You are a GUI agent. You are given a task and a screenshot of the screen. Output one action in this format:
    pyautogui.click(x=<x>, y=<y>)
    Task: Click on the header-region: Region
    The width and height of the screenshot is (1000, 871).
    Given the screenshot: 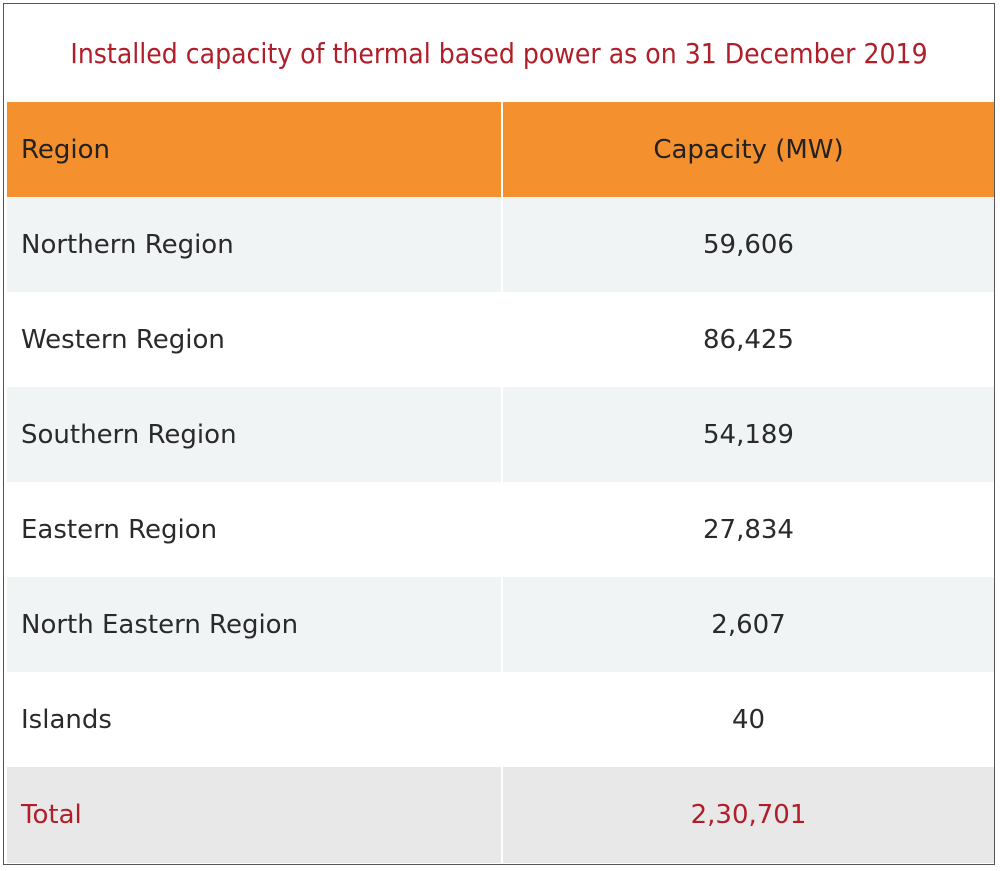 What is the action you would take?
    pyautogui.click(x=254, y=149)
    